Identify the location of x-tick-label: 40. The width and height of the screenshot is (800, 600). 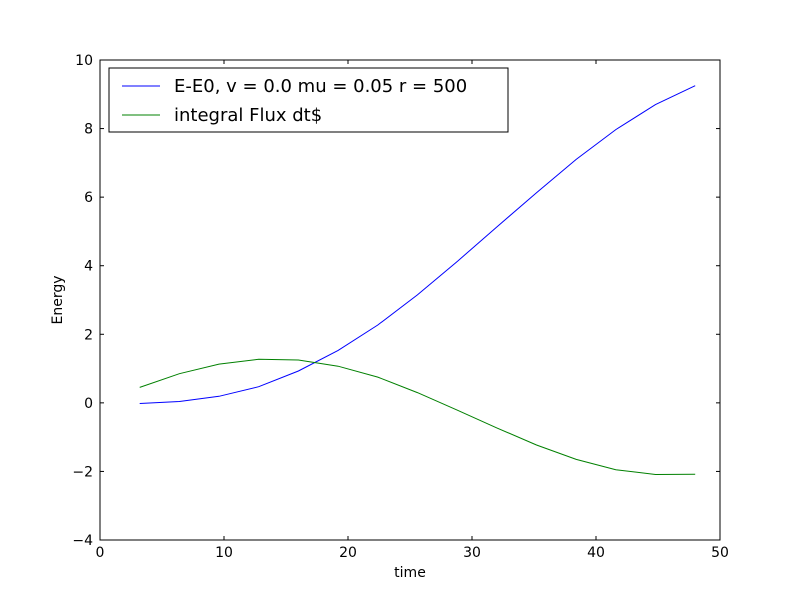
(596, 553).